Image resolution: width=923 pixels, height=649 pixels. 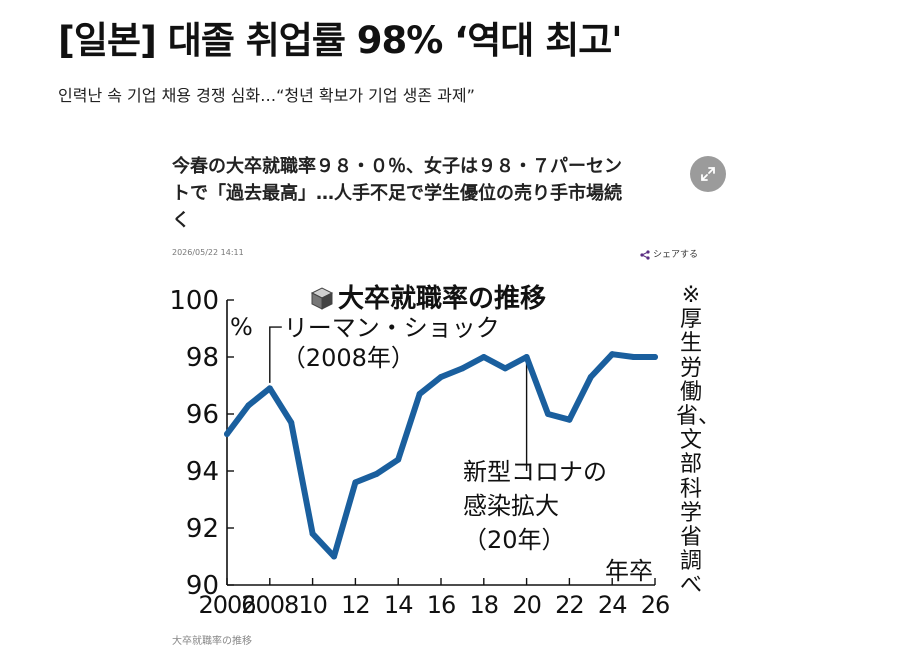 What do you see at coordinates (212, 641) in the screenshot?
I see `image-caption: 大卒就職率の推移` at bounding box center [212, 641].